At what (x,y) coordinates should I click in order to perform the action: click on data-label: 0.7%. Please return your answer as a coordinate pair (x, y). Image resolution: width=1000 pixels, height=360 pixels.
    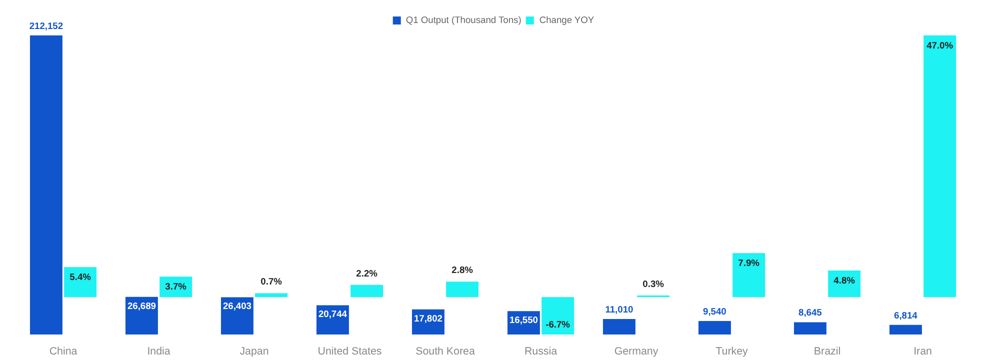
    Looking at the image, I should click on (271, 281).